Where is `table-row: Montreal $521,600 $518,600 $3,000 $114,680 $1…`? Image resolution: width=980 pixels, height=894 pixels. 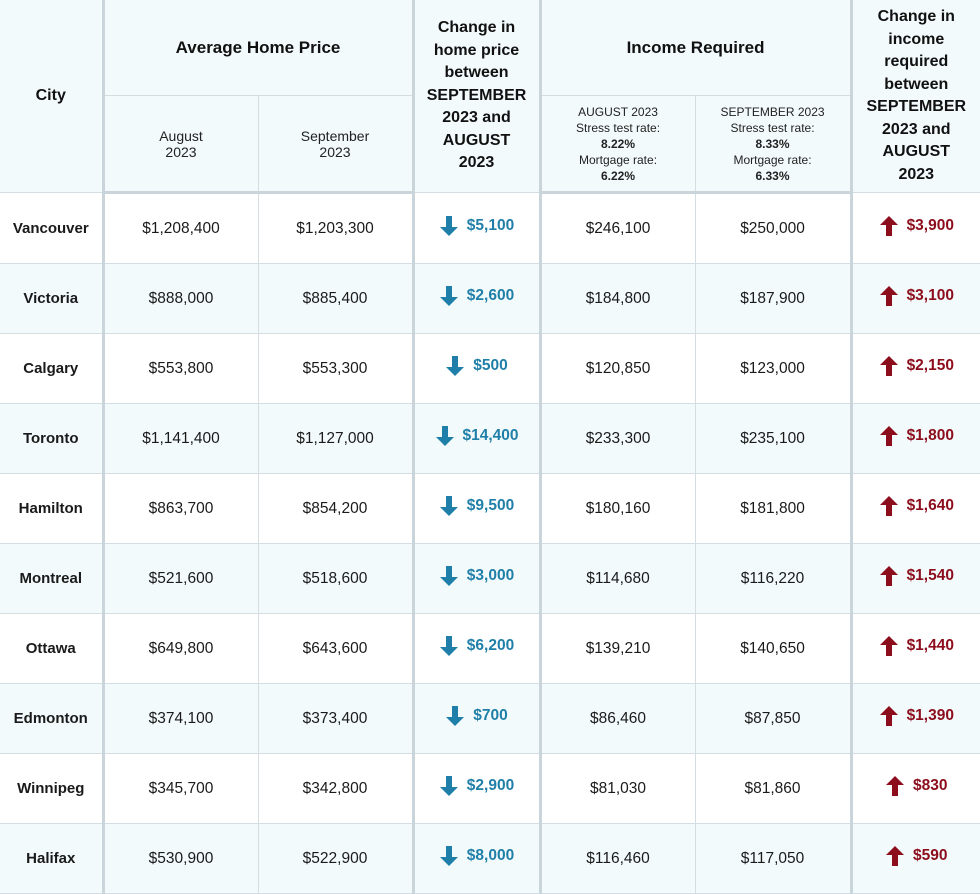 table-row: Montreal $521,600 $518,600 $3,000 $114,680 $1… is located at coordinates (490, 578).